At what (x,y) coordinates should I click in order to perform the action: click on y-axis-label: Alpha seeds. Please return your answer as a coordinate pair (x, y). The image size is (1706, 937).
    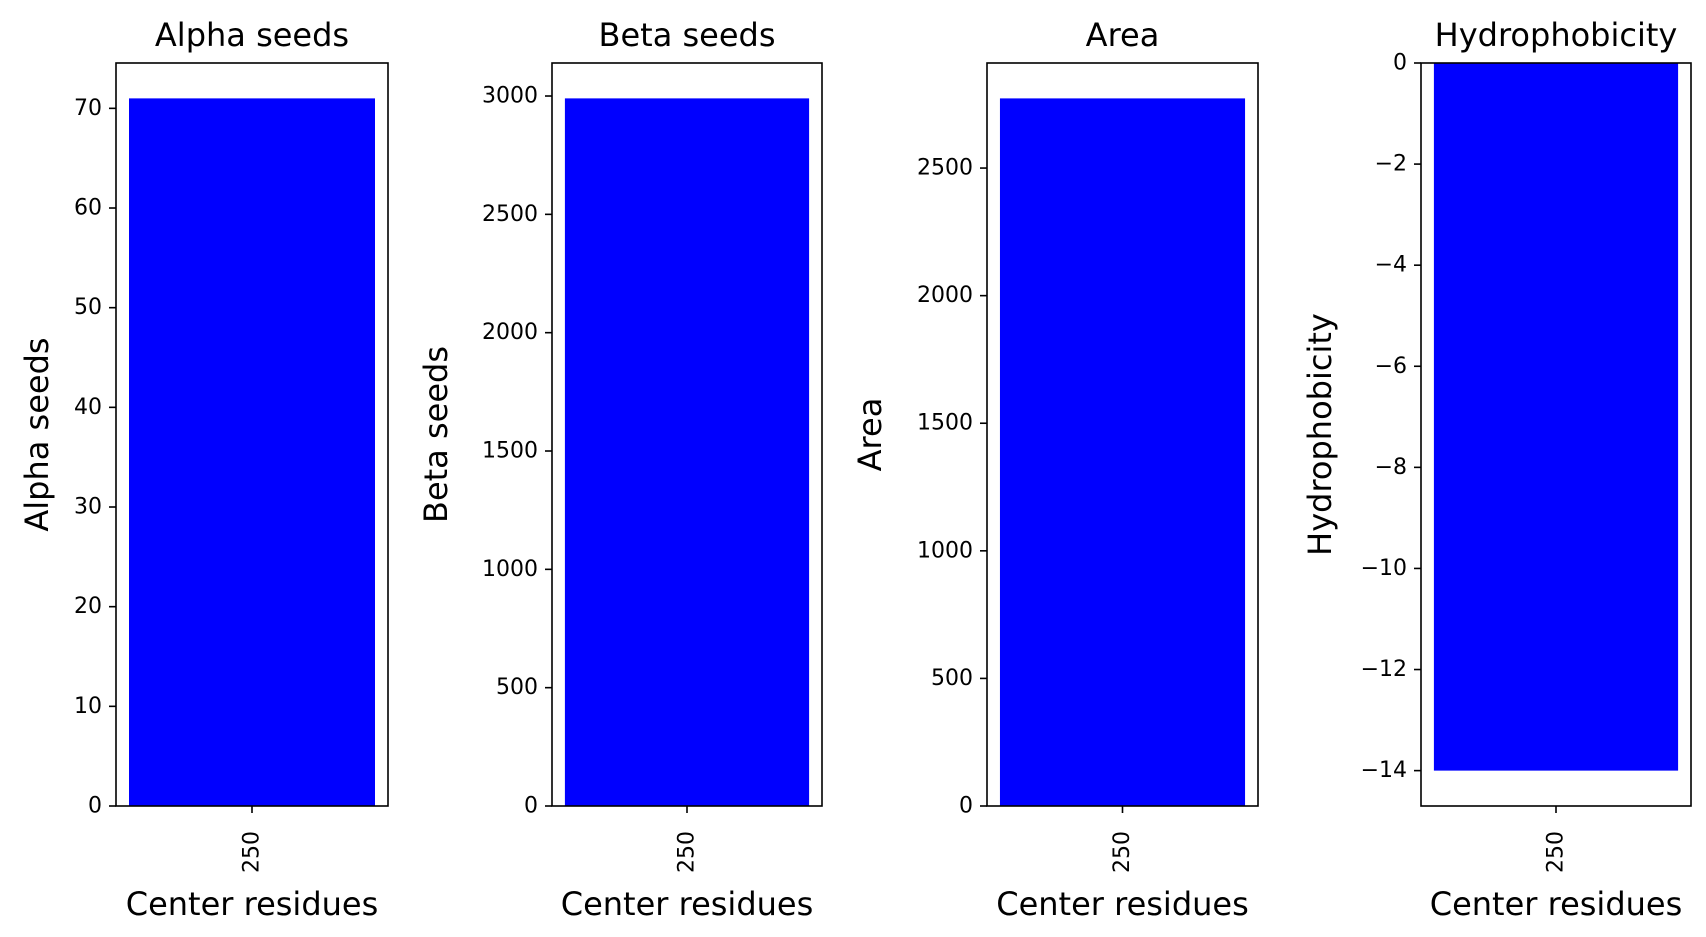
    Looking at the image, I should click on (37, 434).